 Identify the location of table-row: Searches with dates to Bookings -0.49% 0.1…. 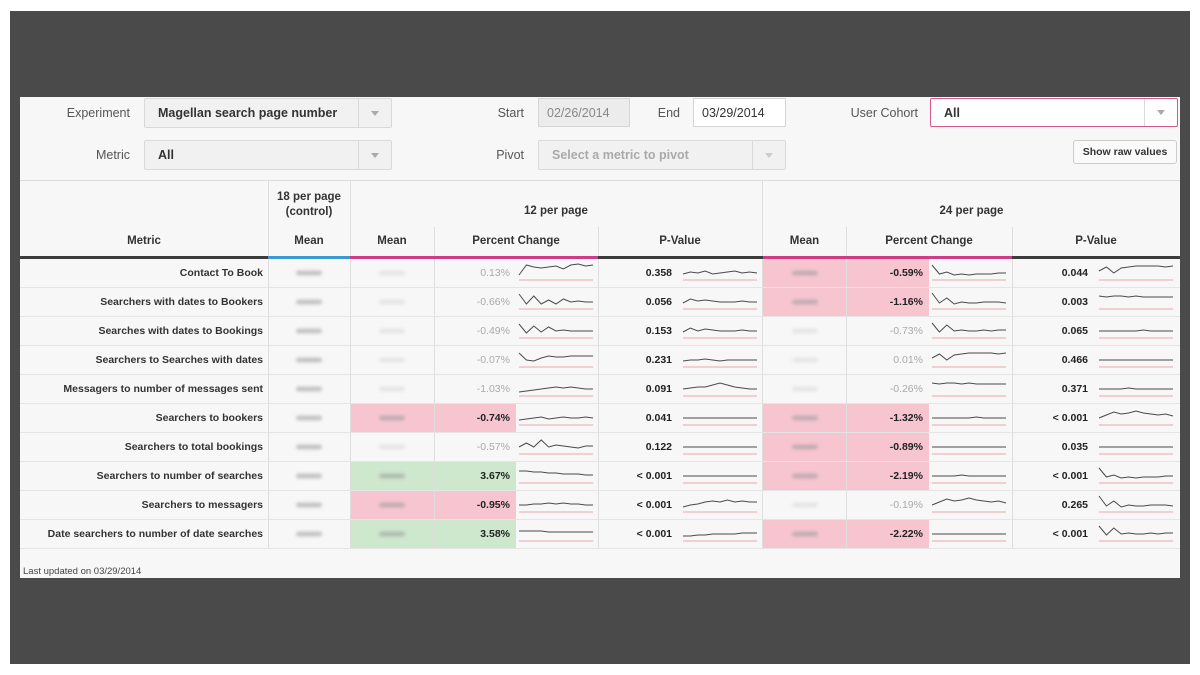
(600, 331).